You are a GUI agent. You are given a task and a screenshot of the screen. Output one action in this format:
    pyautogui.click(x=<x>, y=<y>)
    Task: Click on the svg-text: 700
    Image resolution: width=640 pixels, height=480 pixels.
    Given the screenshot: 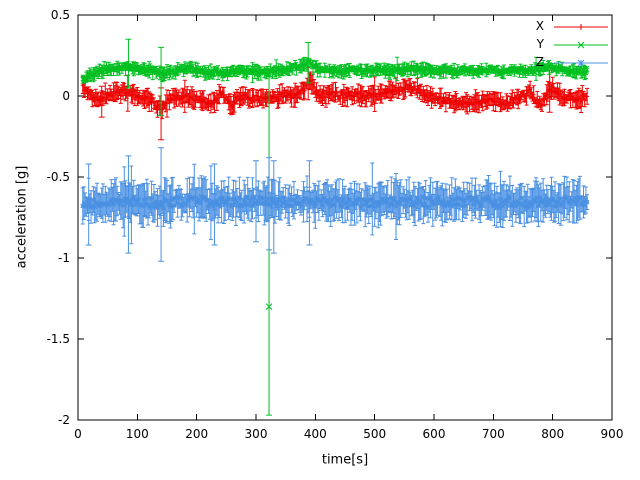 What is the action you would take?
    pyautogui.click(x=493, y=434)
    